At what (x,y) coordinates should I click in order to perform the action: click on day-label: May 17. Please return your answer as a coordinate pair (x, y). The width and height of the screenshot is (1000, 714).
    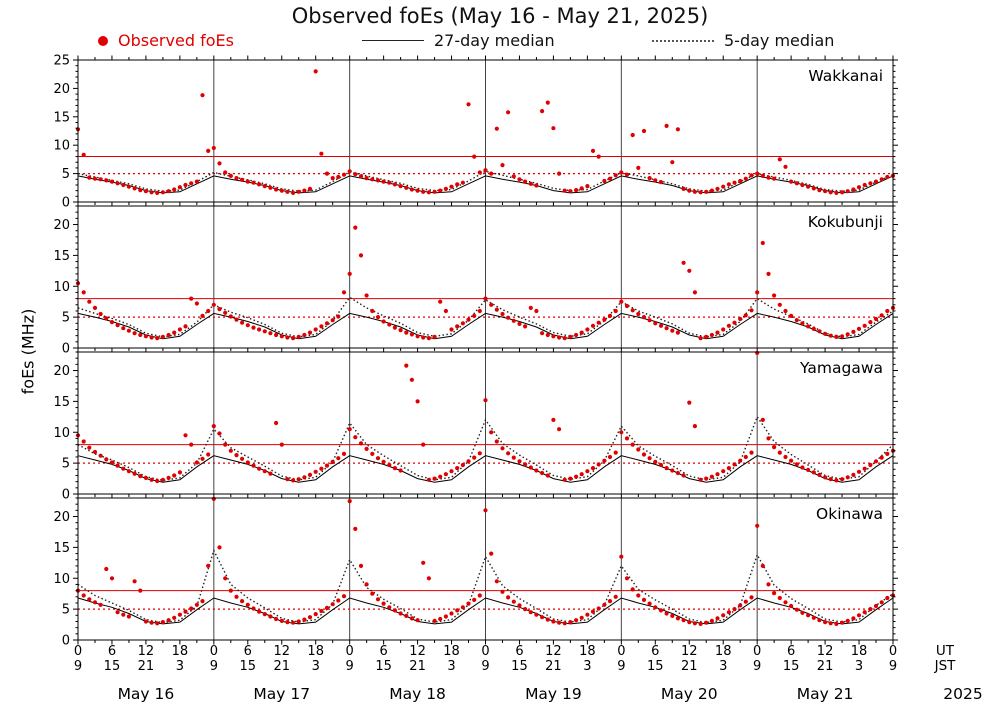
    Looking at the image, I should click on (281, 694).